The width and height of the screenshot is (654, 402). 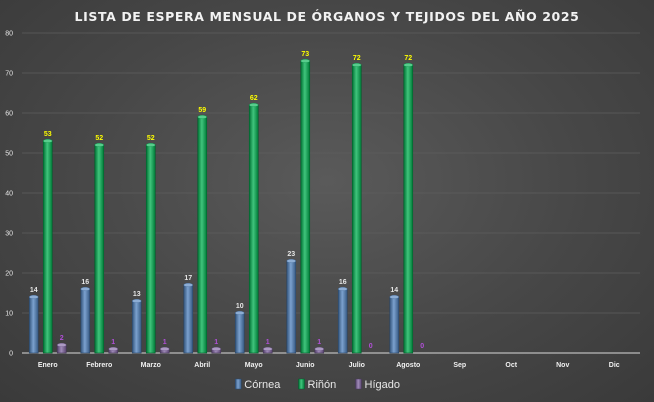 I want to click on x-tick-label: Junio, so click(x=305, y=365).